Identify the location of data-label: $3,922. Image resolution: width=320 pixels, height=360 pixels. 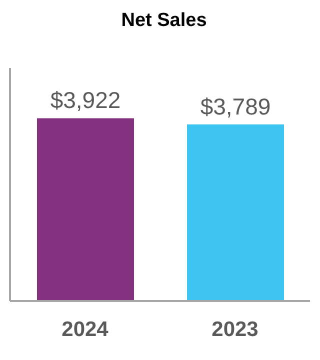
(85, 100).